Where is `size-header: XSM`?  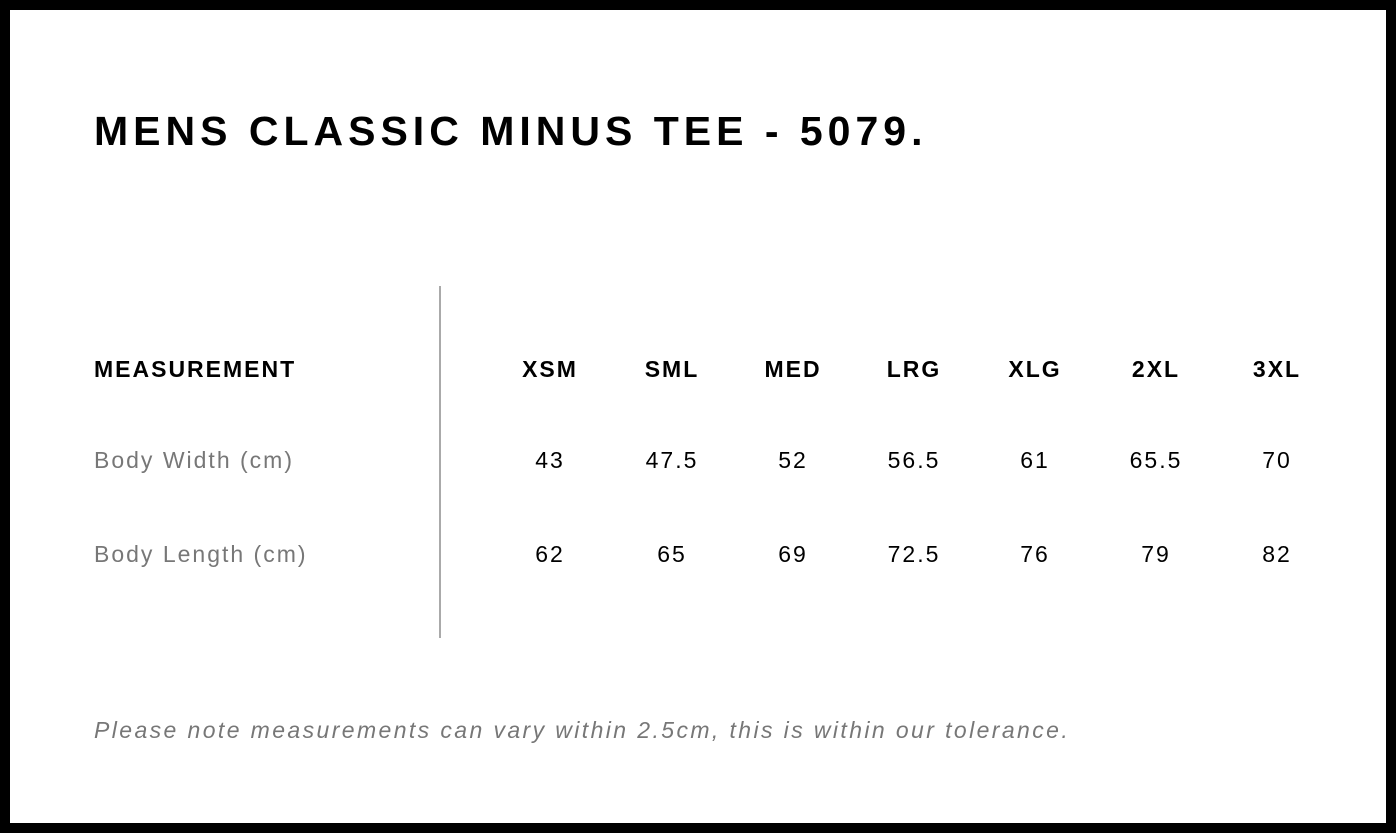 size-header: XSM is located at coordinates (550, 369).